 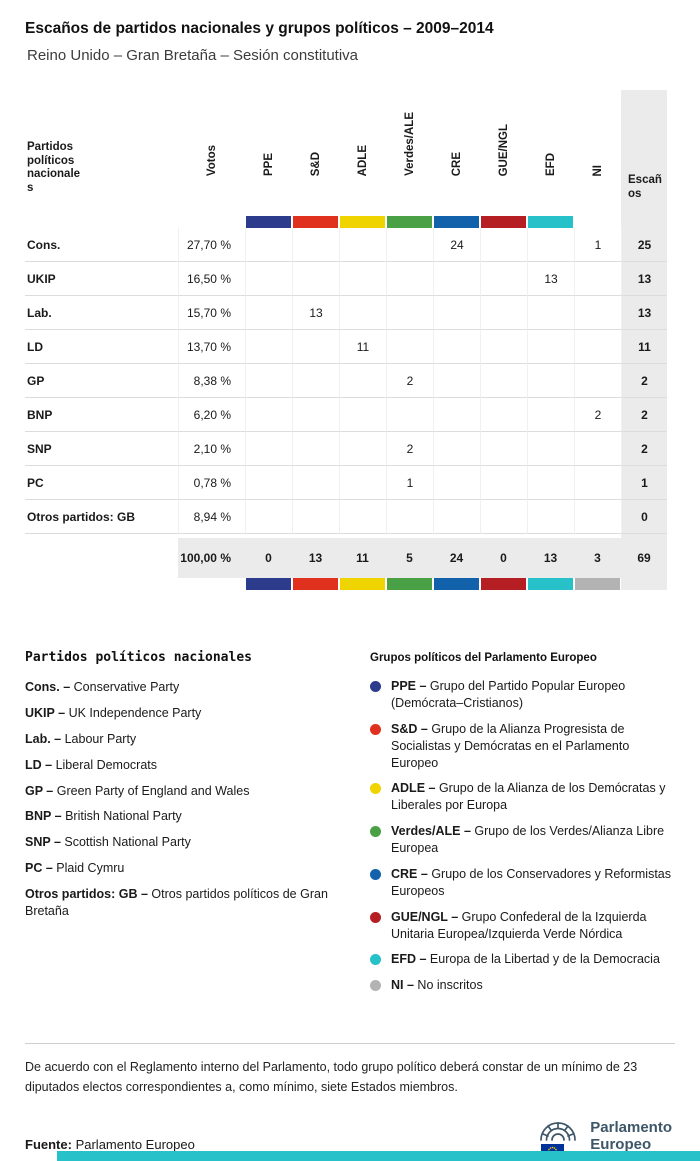 I want to click on total-seats: 69, so click(x=644, y=558).